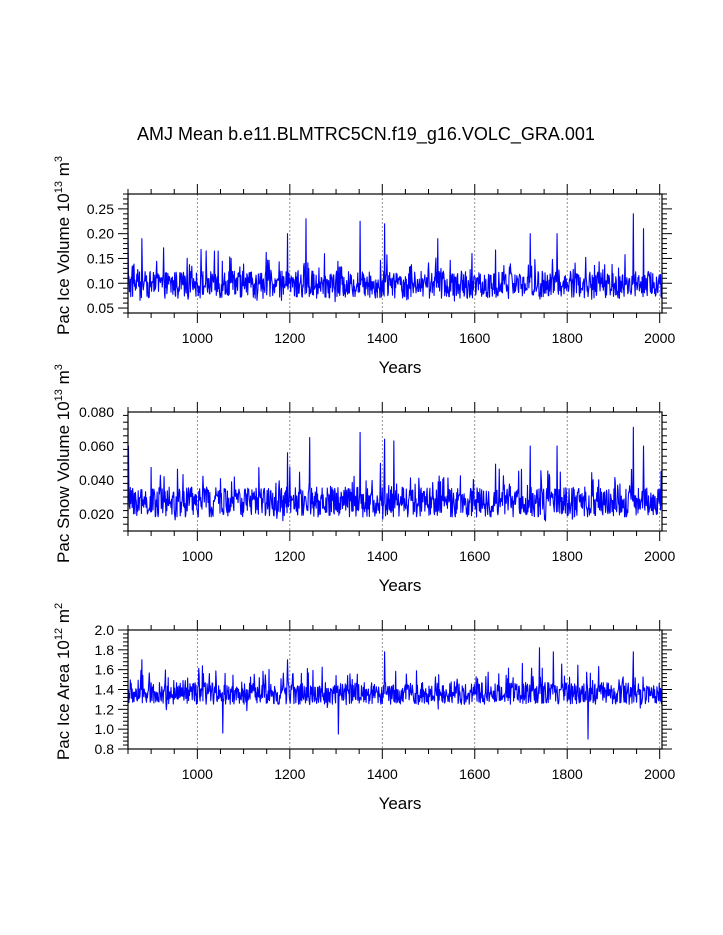 The width and height of the screenshot is (723, 935). Describe the element at coordinates (96, 446) in the screenshot. I see `y-tick-label: 0.060` at that location.